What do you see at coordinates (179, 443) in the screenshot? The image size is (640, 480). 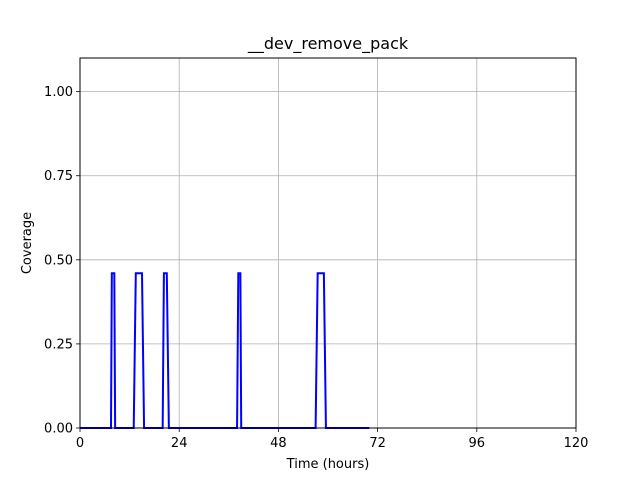 I see `x-tick-label: 24` at bounding box center [179, 443].